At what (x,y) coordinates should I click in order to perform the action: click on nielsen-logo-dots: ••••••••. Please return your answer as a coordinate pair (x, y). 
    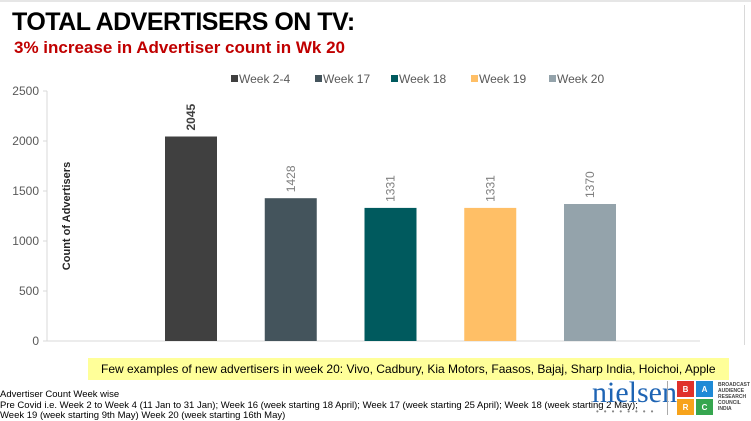
    Looking at the image, I should click on (627, 411).